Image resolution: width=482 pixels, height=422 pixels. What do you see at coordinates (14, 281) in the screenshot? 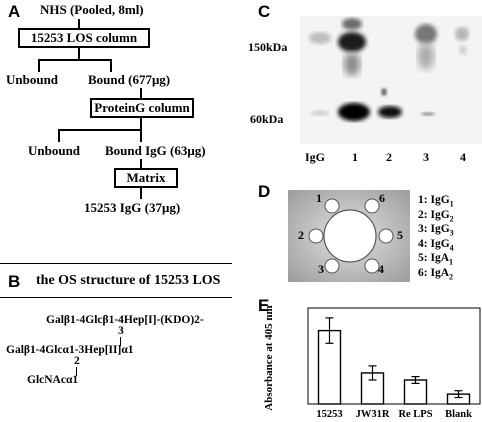
I see `panel-b-letter: B` at bounding box center [14, 281].